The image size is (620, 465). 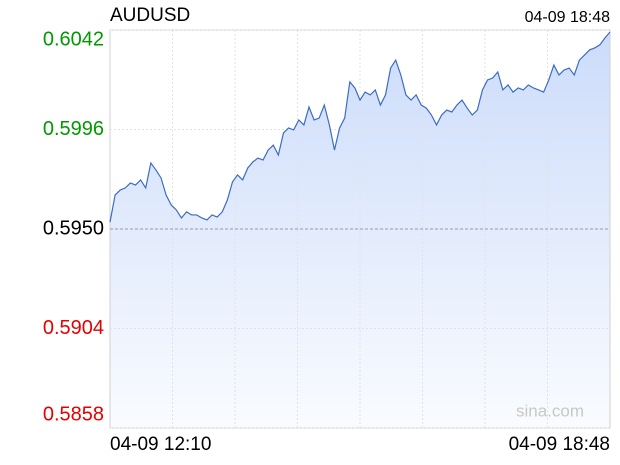 I want to click on y-tick-label: 0.5950, so click(x=73, y=228).